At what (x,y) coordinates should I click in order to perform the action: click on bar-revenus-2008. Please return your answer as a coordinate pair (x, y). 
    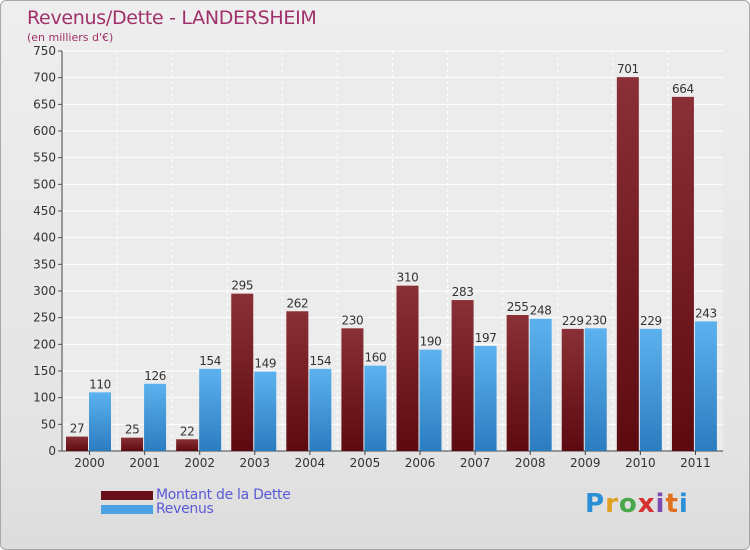
    Looking at the image, I should click on (540, 384).